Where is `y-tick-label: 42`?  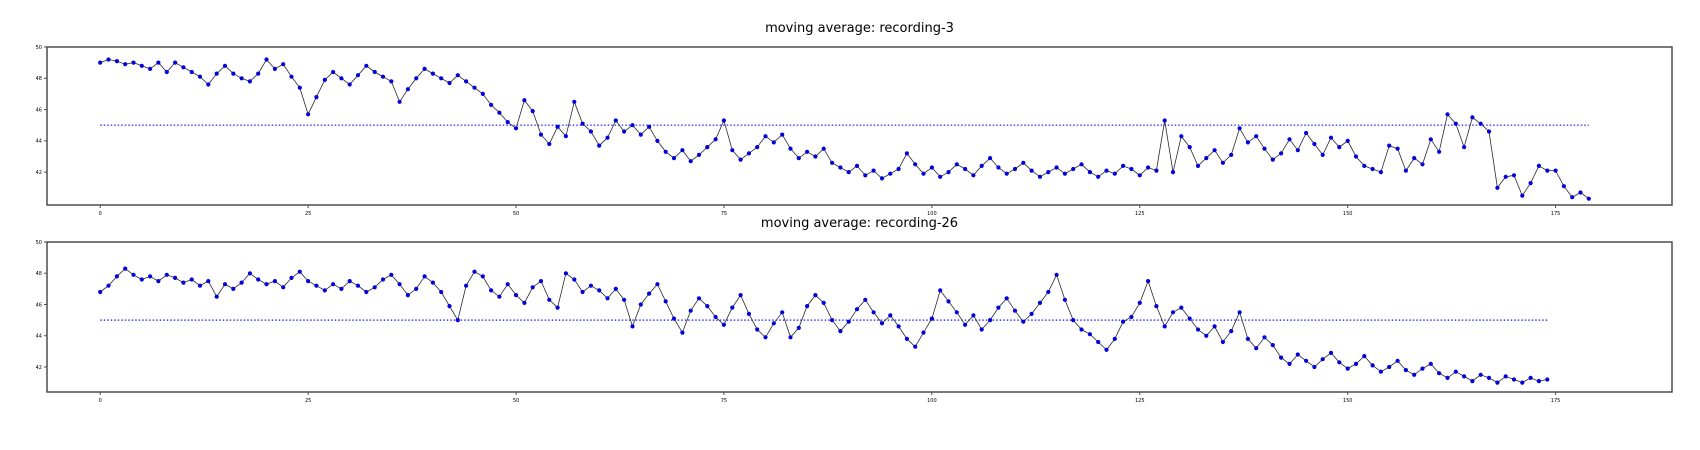 y-tick-label: 42 is located at coordinates (39, 368).